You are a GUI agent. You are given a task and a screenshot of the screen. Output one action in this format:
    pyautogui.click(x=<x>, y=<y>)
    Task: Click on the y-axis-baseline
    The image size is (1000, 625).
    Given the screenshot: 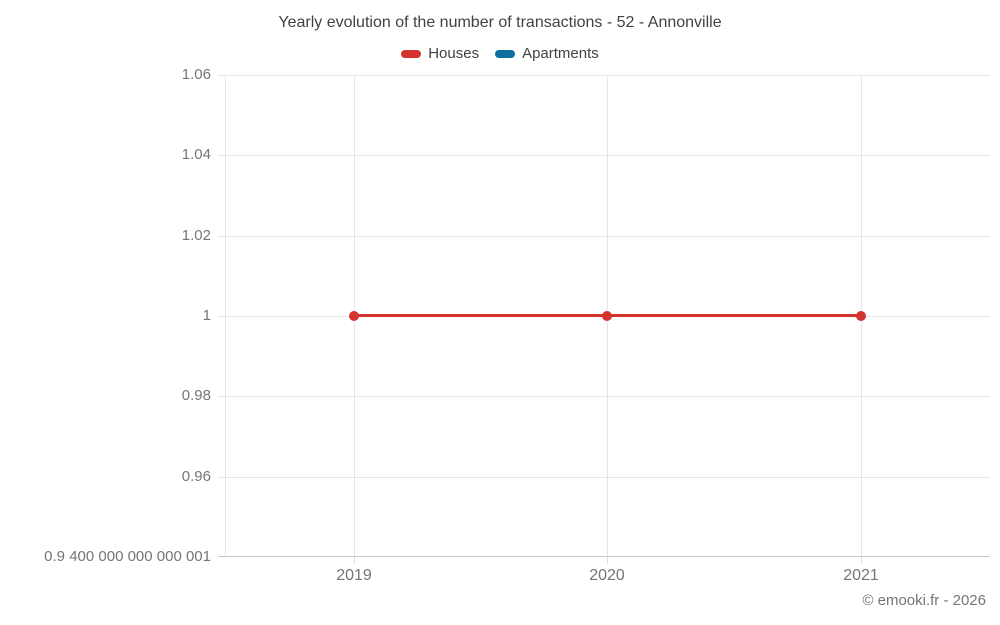 What is the action you would take?
    pyautogui.click(x=225, y=316)
    